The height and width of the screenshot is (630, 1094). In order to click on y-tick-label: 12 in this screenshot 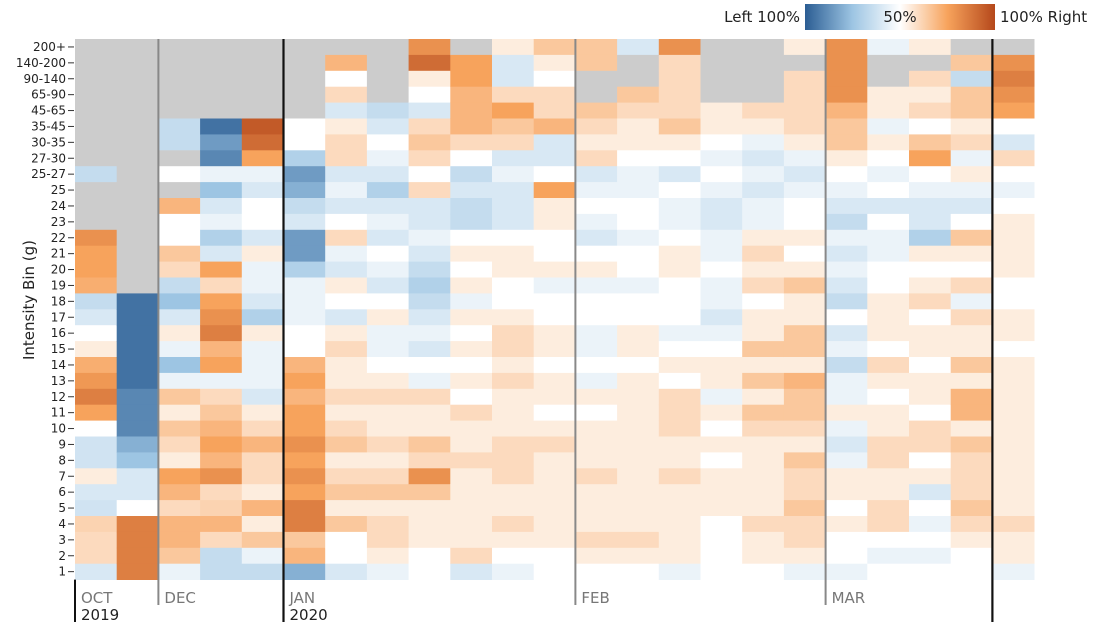, I will do `click(58, 397)`.